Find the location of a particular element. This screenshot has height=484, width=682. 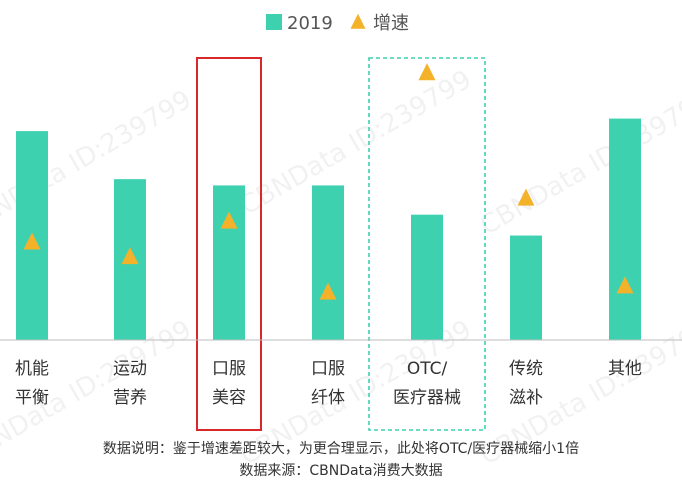

category-label: 医疗器械 is located at coordinates (427, 398).